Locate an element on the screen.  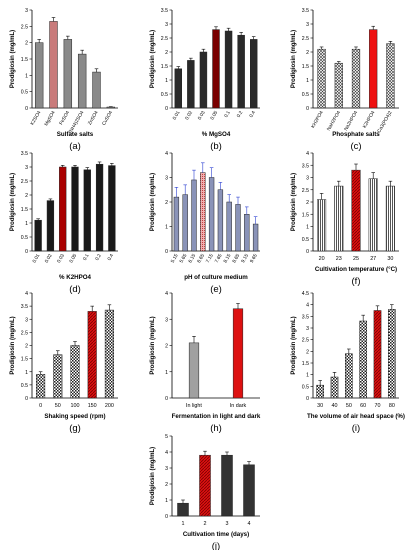
x-tick-label: 0 is located at coordinates (40, 406).